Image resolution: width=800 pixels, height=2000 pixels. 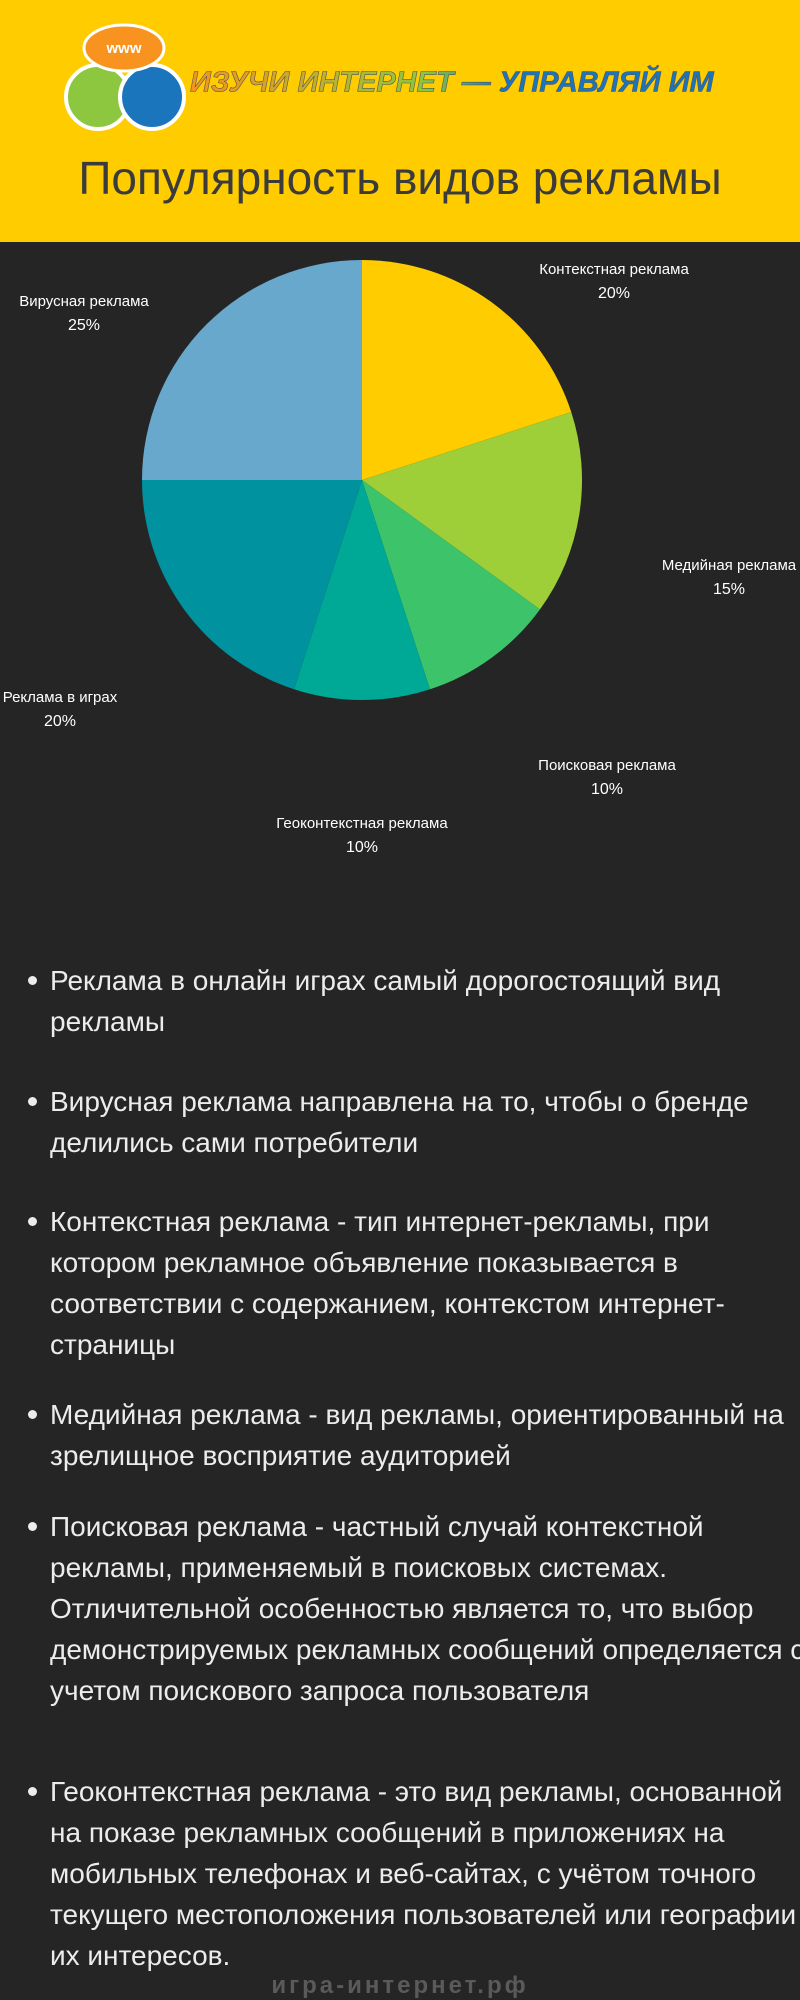 I want to click on slice-label: Вирусная реклама, so click(x=84, y=301).